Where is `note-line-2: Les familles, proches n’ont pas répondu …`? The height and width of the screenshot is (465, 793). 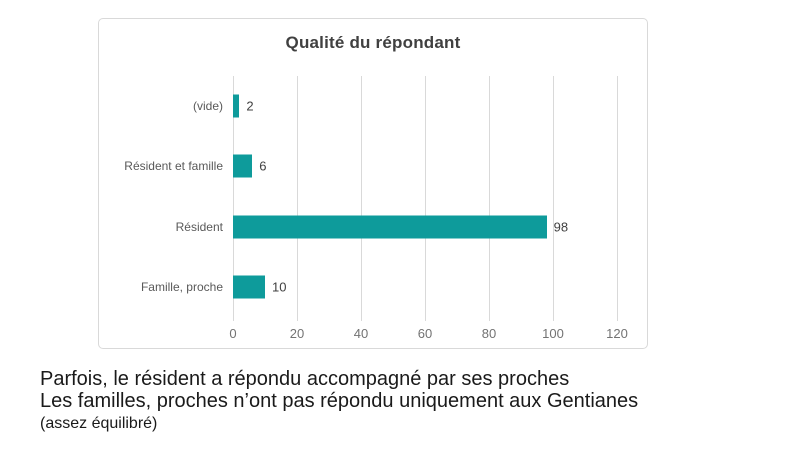
note-line-2: Les familles, proches n’ont pas répondu … is located at coordinates (339, 401).